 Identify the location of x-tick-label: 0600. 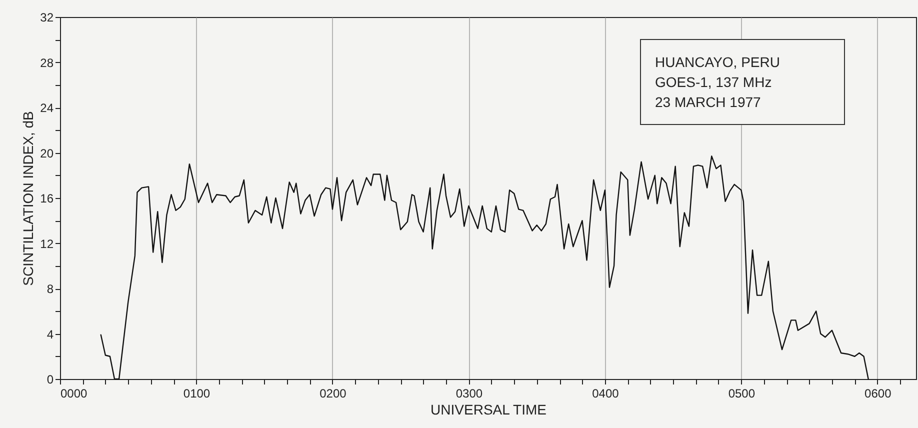
(878, 393).